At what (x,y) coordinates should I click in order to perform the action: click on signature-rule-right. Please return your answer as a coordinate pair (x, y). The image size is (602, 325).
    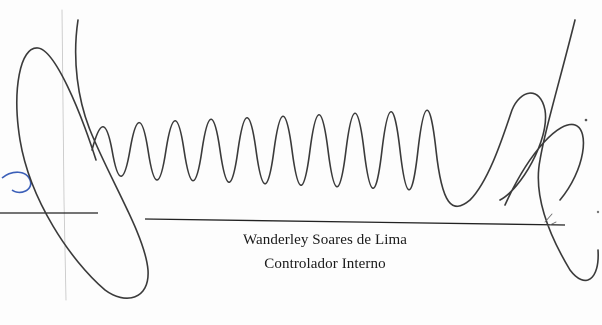
    Looking at the image, I should click on (355, 222).